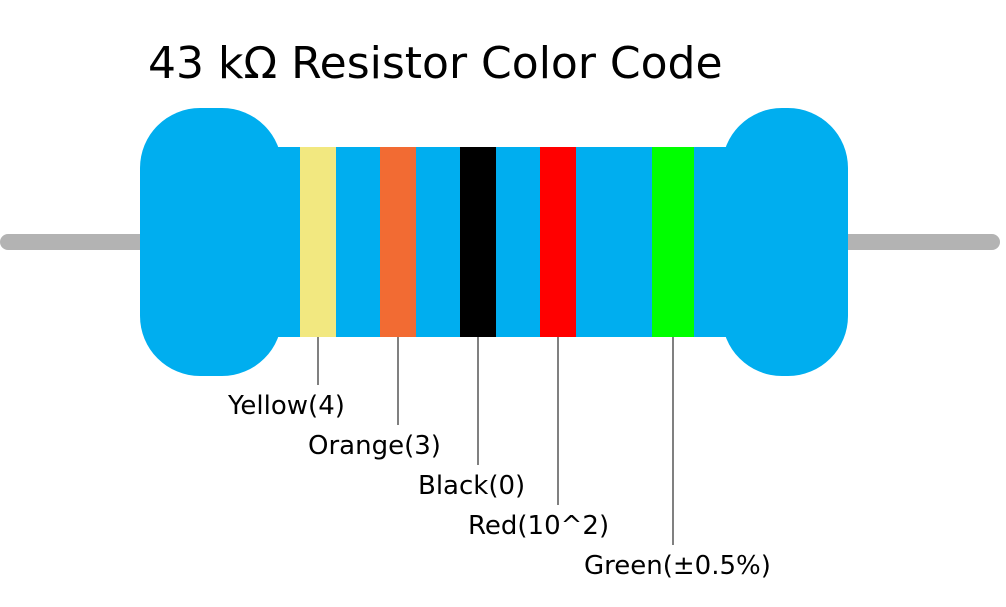 The width and height of the screenshot is (1006, 607). What do you see at coordinates (478, 242) in the screenshot?
I see `band-black` at bounding box center [478, 242].